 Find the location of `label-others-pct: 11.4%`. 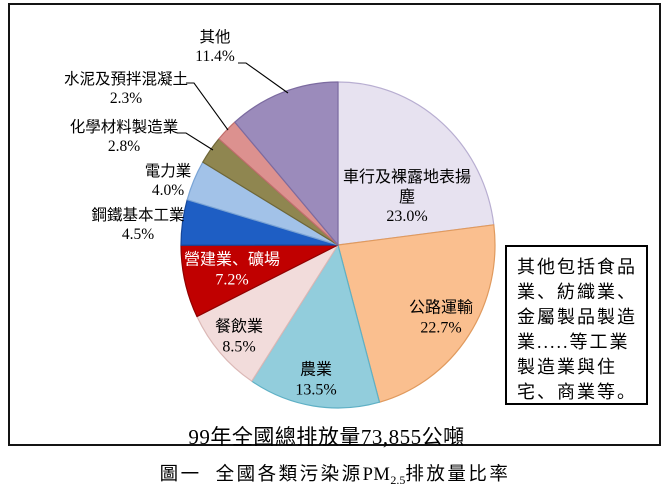

label-others-pct: 11.4% is located at coordinates (215, 56).